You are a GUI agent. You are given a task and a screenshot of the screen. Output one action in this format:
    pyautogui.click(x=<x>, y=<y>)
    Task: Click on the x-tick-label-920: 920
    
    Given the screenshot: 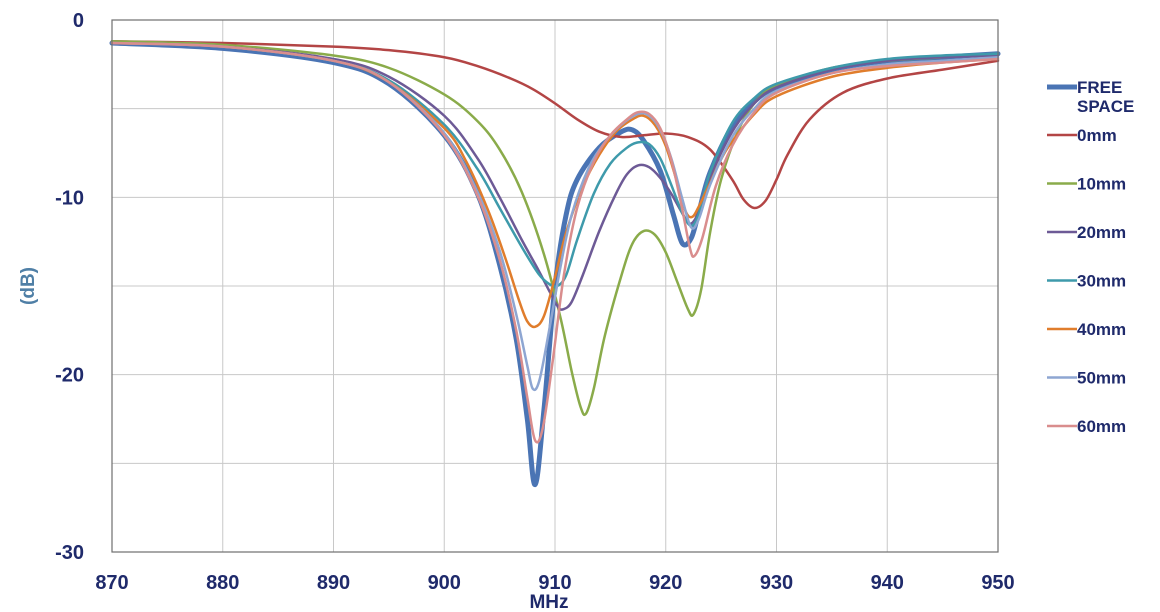 What is the action you would take?
    pyautogui.click(x=665, y=583)
    